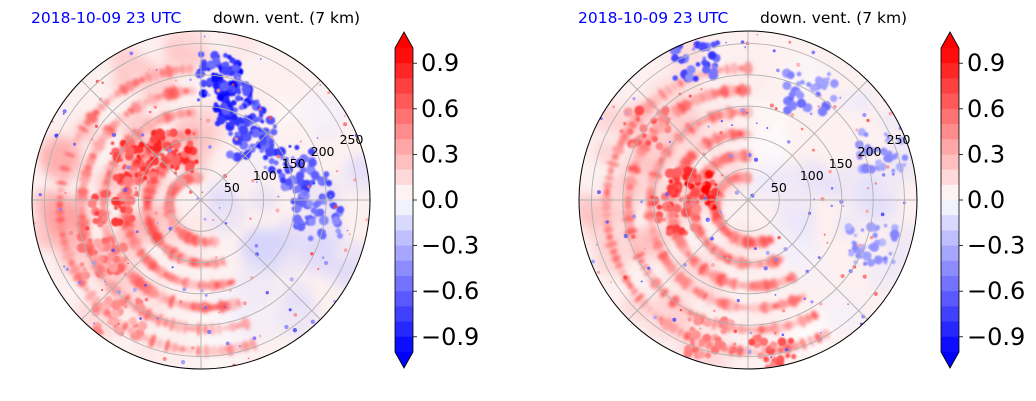 The image size is (1036, 401). Describe the element at coordinates (286, 18) in the screenshot. I see `left-title-variable: down. vent. (7 km)` at that location.